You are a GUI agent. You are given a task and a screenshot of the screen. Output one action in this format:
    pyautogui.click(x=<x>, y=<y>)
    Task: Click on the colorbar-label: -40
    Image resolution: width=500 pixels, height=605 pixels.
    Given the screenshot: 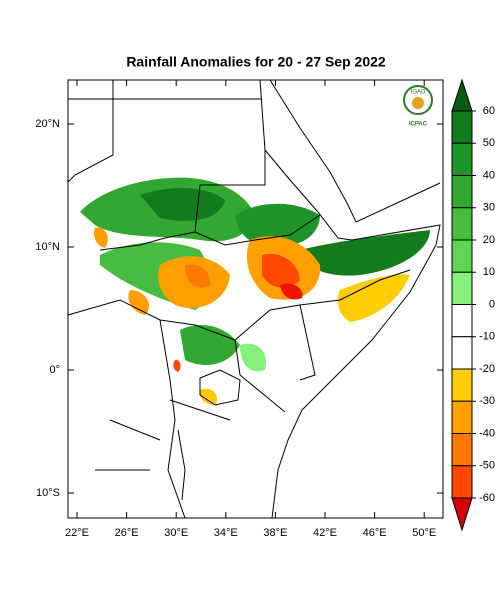 What is the action you would take?
    pyautogui.click(x=487, y=433)
    